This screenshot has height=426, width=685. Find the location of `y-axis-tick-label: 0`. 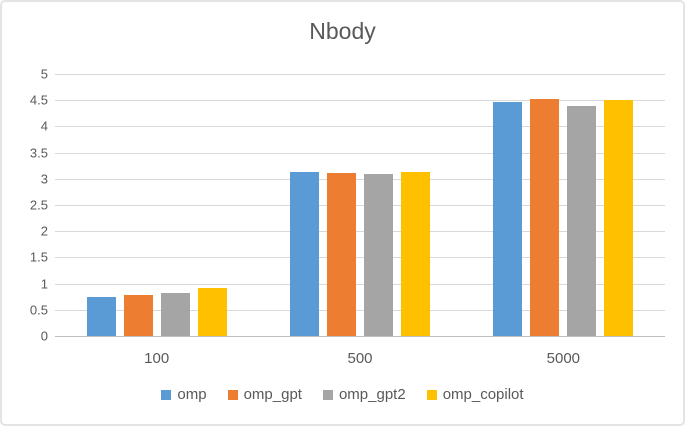

y-axis-tick-label: 0 is located at coordinates (44, 336).